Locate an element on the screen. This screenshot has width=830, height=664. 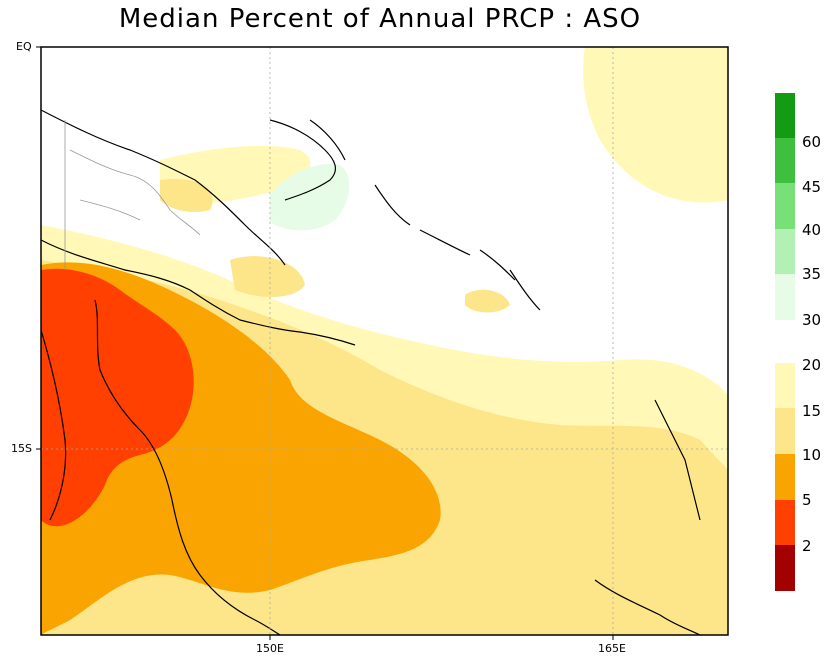
borders is located at coordinates (132, 195).